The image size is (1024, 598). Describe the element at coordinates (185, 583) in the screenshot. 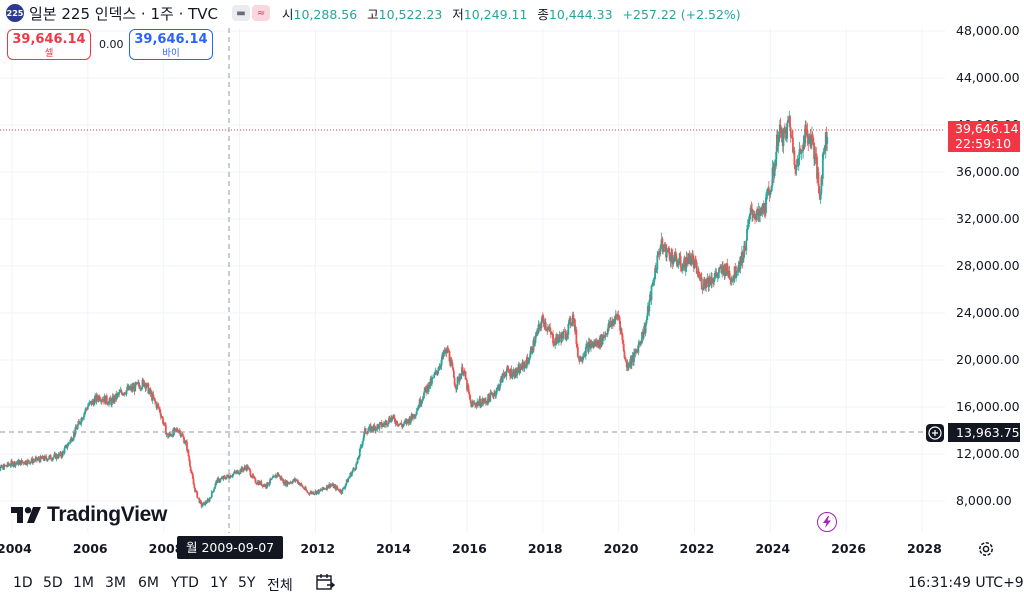

I see `range-button-ytd: YTD` at that location.